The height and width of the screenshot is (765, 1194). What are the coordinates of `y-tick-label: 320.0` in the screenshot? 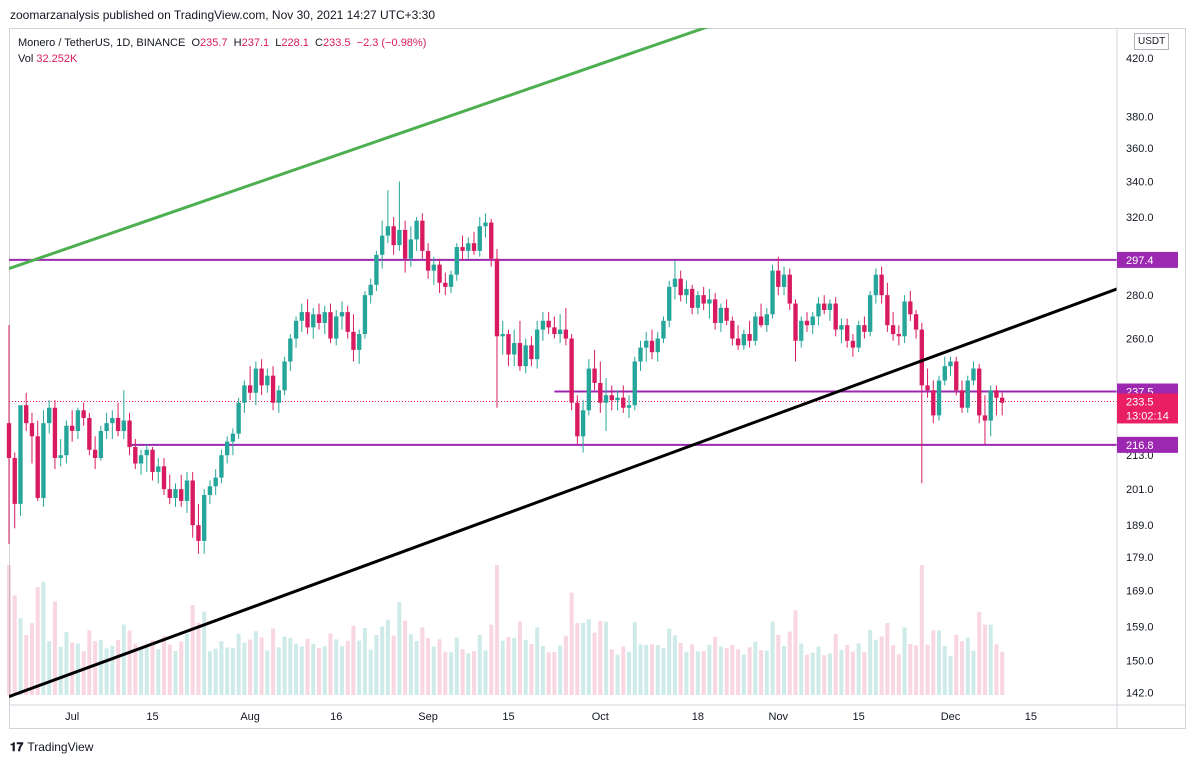 It's located at (1140, 218).